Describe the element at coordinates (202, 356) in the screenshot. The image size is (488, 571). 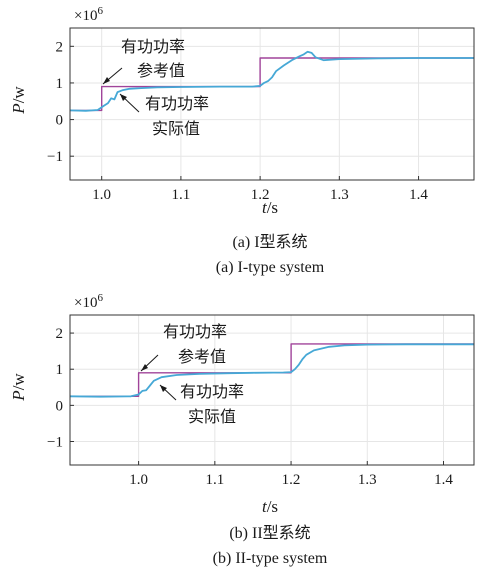
I see `panel-b-ref-annotation-line2: 参考值` at that location.